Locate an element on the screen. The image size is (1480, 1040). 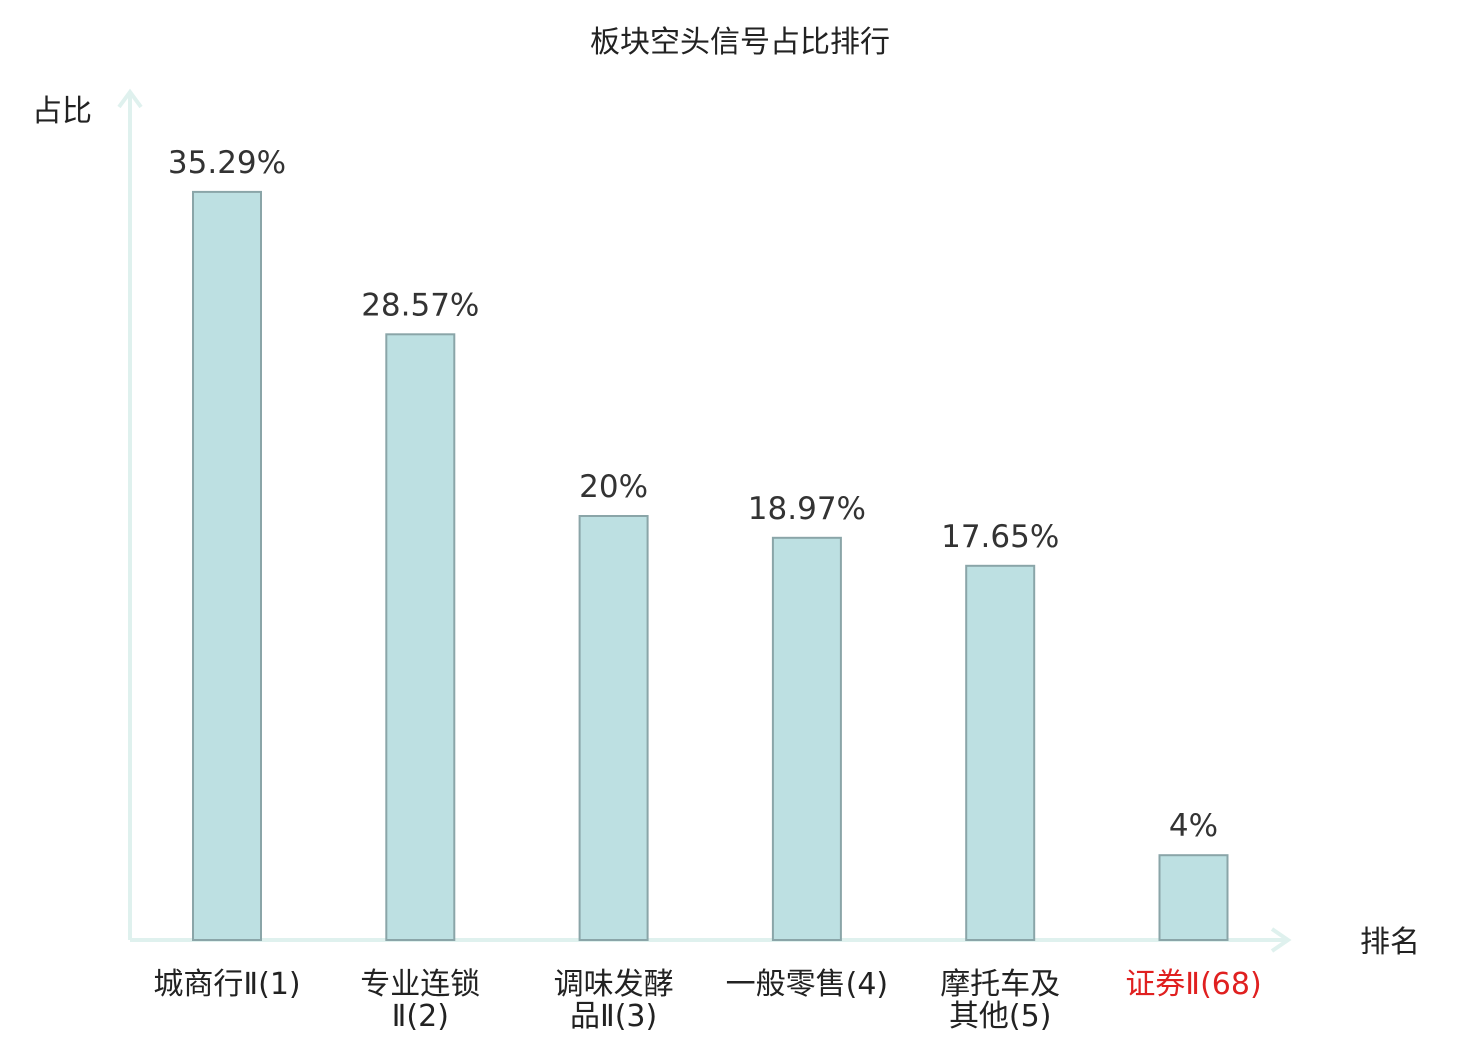
chart-title: 板块空头信号占比排行 is located at coordinates (740, 42).